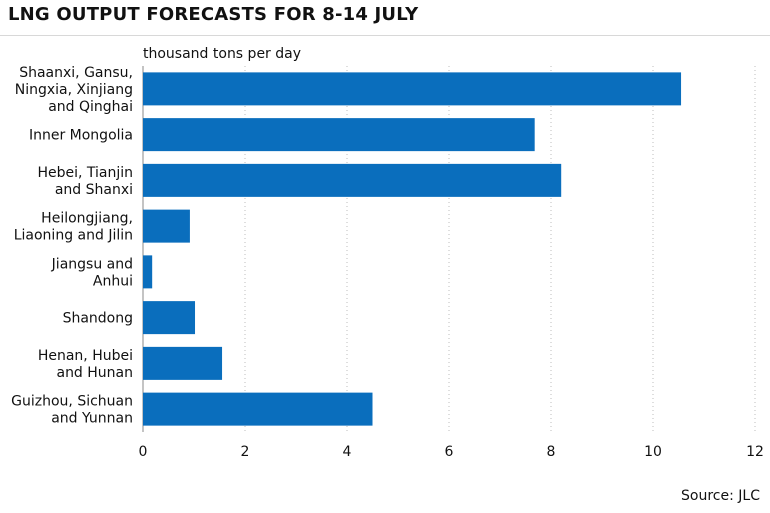 This screenshot has width=770, height=513. I want to click on category-label-line: and Hunan, so click(94, 373).